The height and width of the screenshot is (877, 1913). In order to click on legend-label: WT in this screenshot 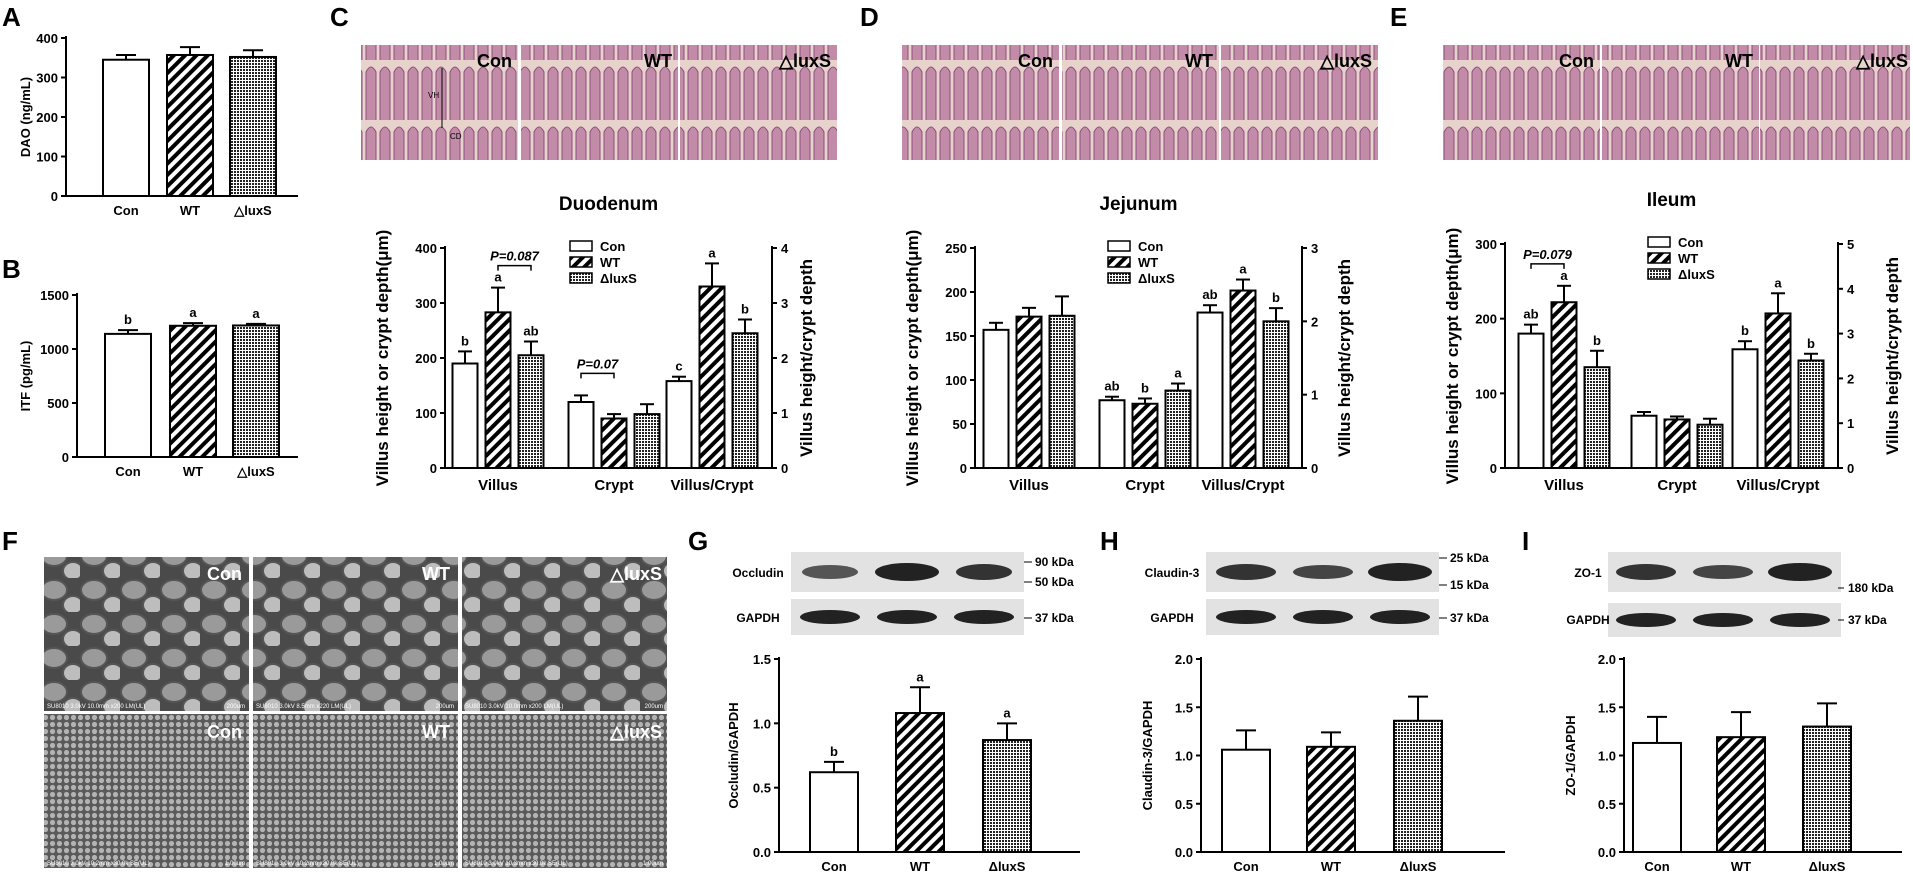, I will do `click(610, 262)`.